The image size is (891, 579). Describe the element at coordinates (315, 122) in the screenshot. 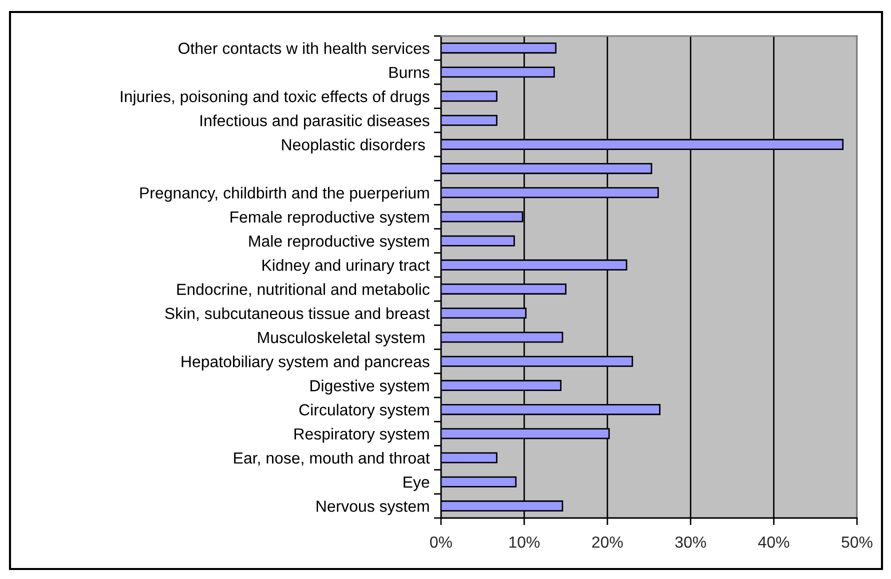

I see `y-tick-label: Infectious and parasitic diseases` at that location.